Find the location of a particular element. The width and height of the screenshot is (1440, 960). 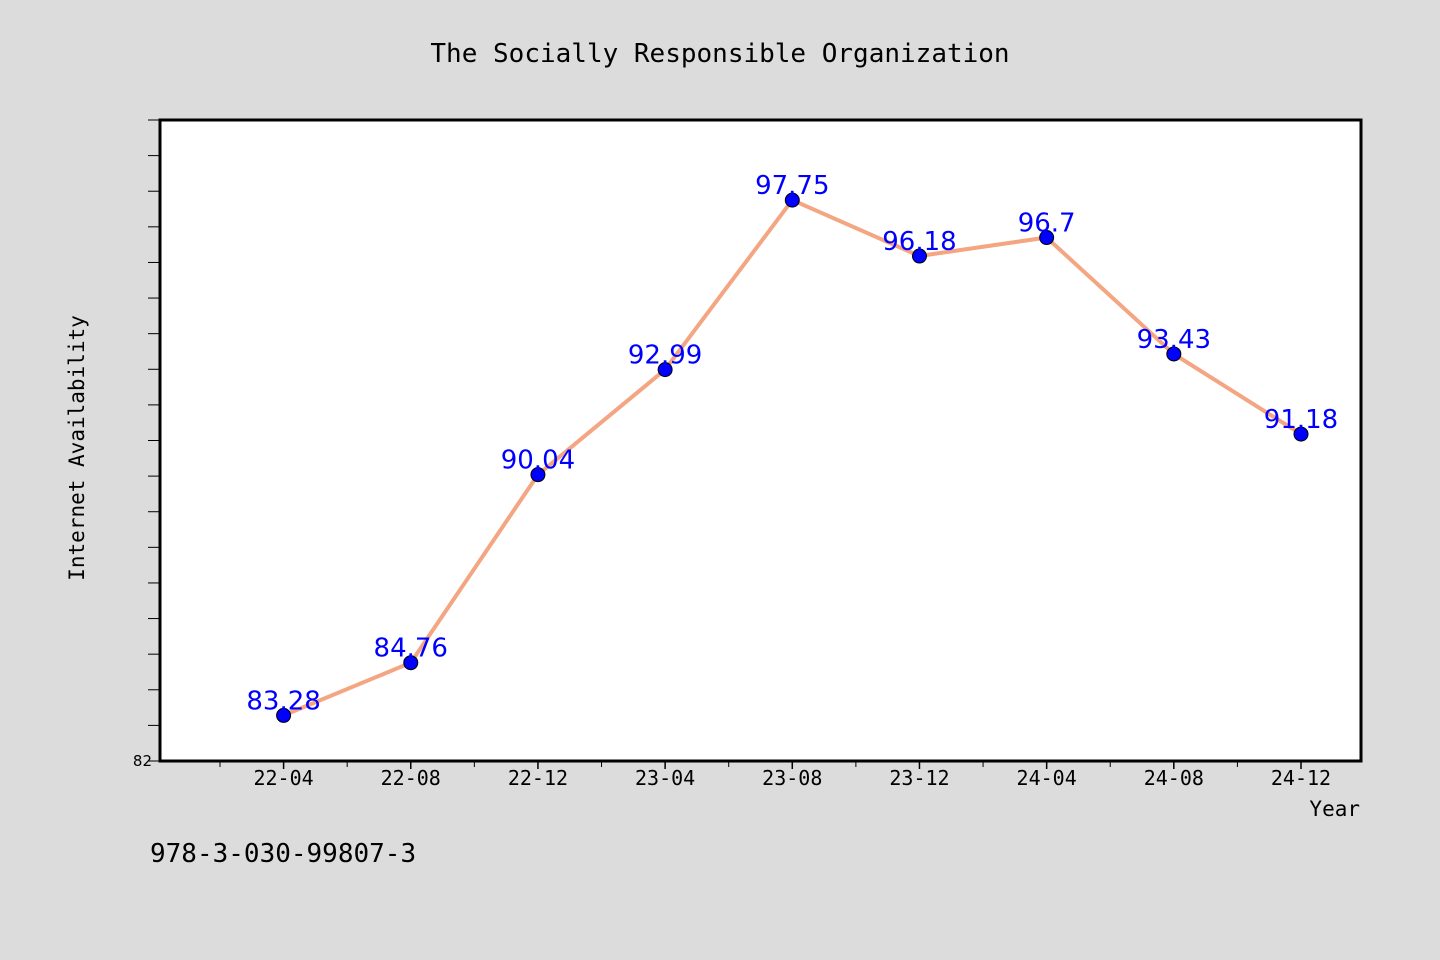

x-tick-label: 22-12 is located at coordinates (538, 778).